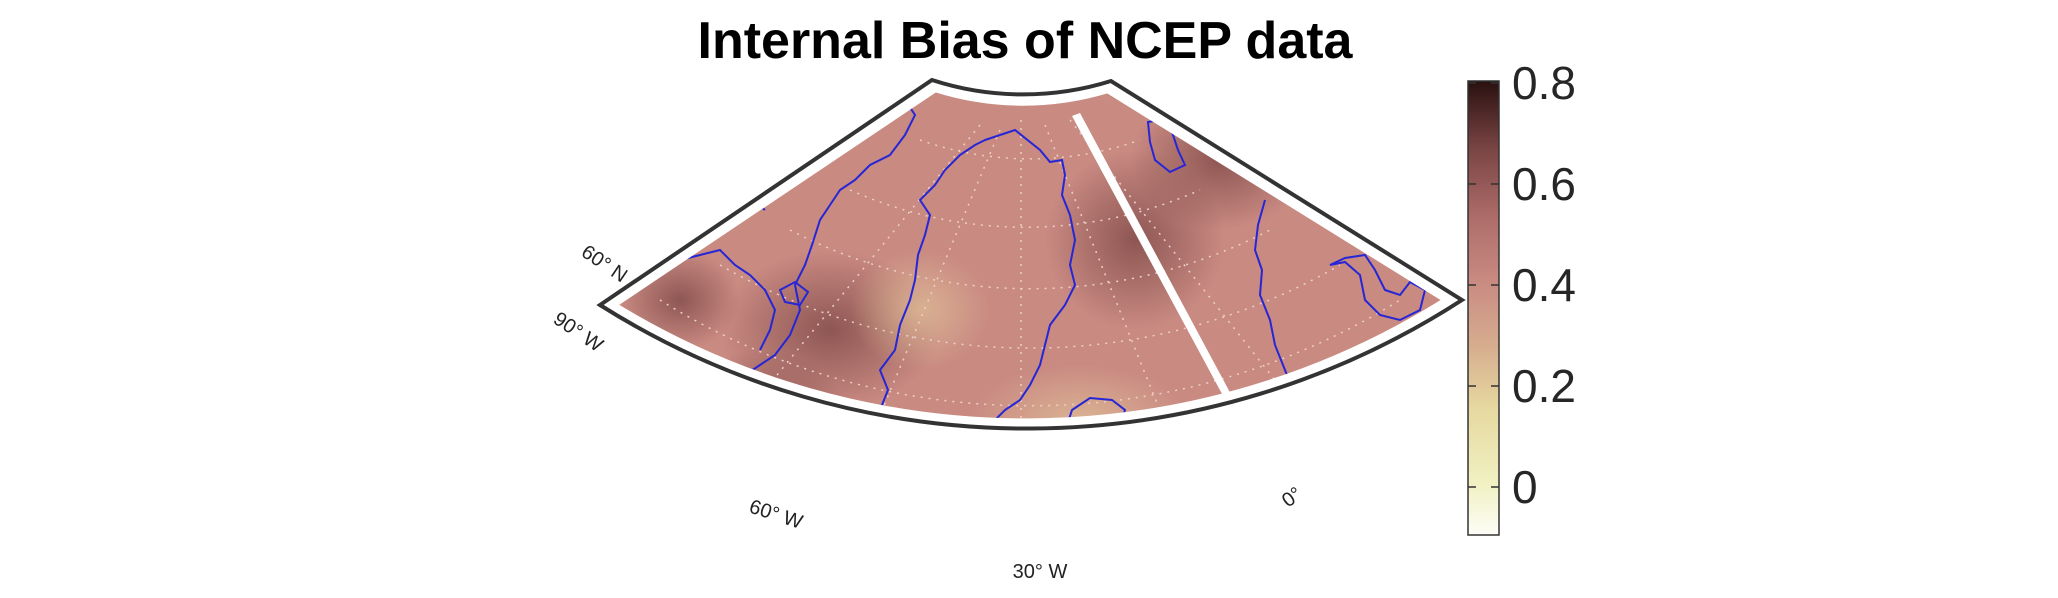 The image size is (2058, 598). I want to click on low-bias-region-south, so click(1000, 470).